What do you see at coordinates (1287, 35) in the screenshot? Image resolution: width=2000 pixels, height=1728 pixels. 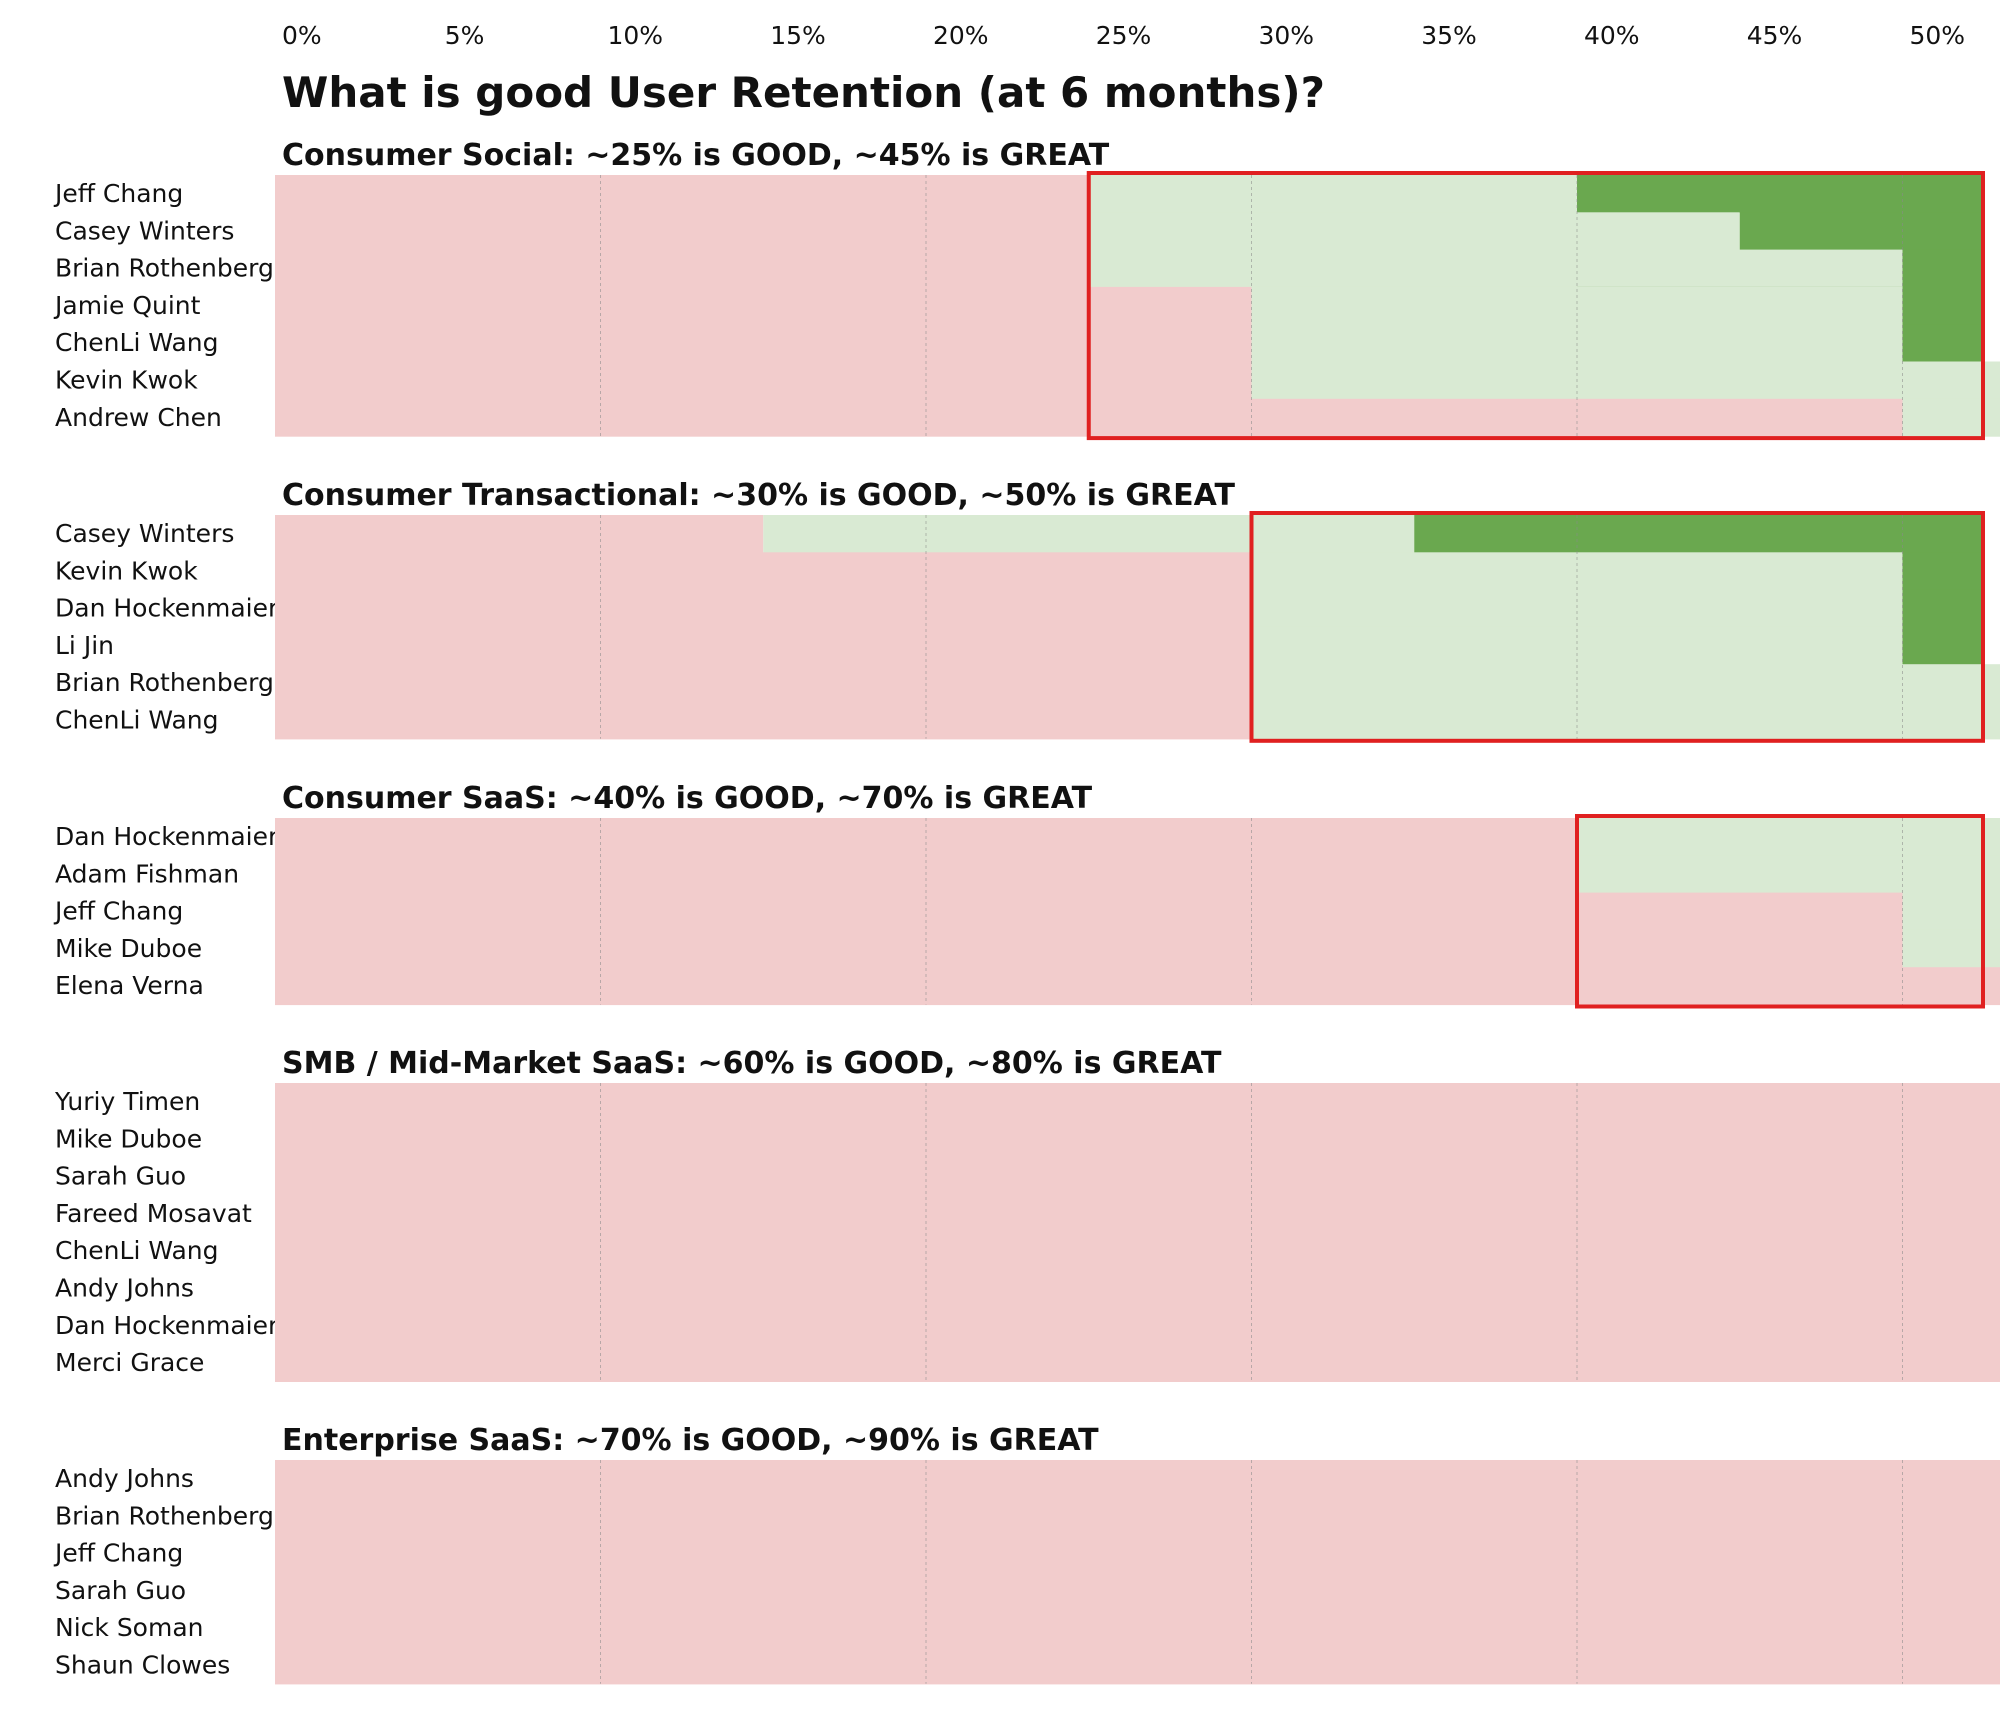 I see `x-tick-label: 30%` at bounding box center [1287, 35].